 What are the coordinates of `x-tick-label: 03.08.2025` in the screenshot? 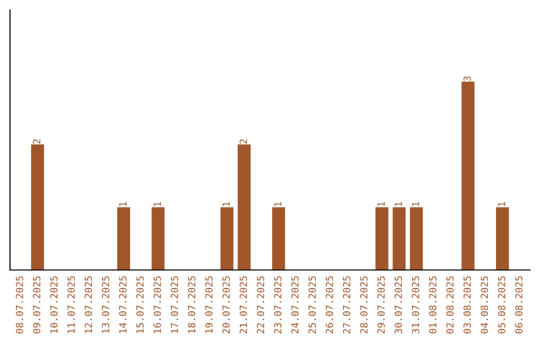 It's located at (467, 305).